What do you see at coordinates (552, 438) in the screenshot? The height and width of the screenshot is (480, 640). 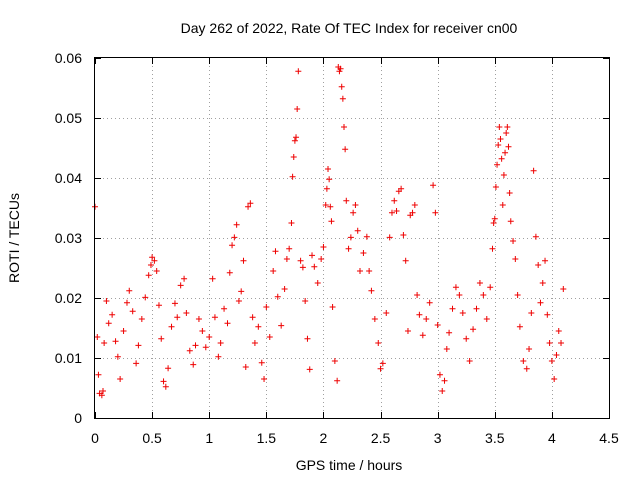 I see `x-tick-label: 4` at bounding box center [552, 438].